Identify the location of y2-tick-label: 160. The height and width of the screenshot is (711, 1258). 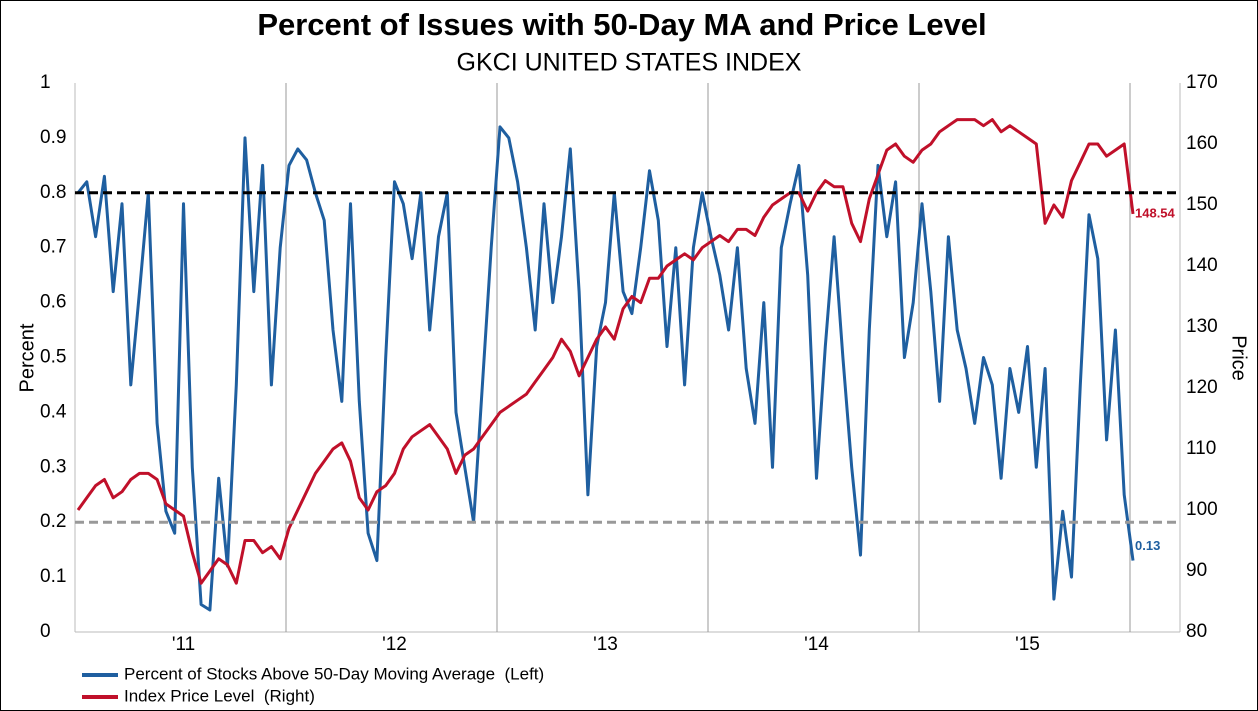
(1202, 143).